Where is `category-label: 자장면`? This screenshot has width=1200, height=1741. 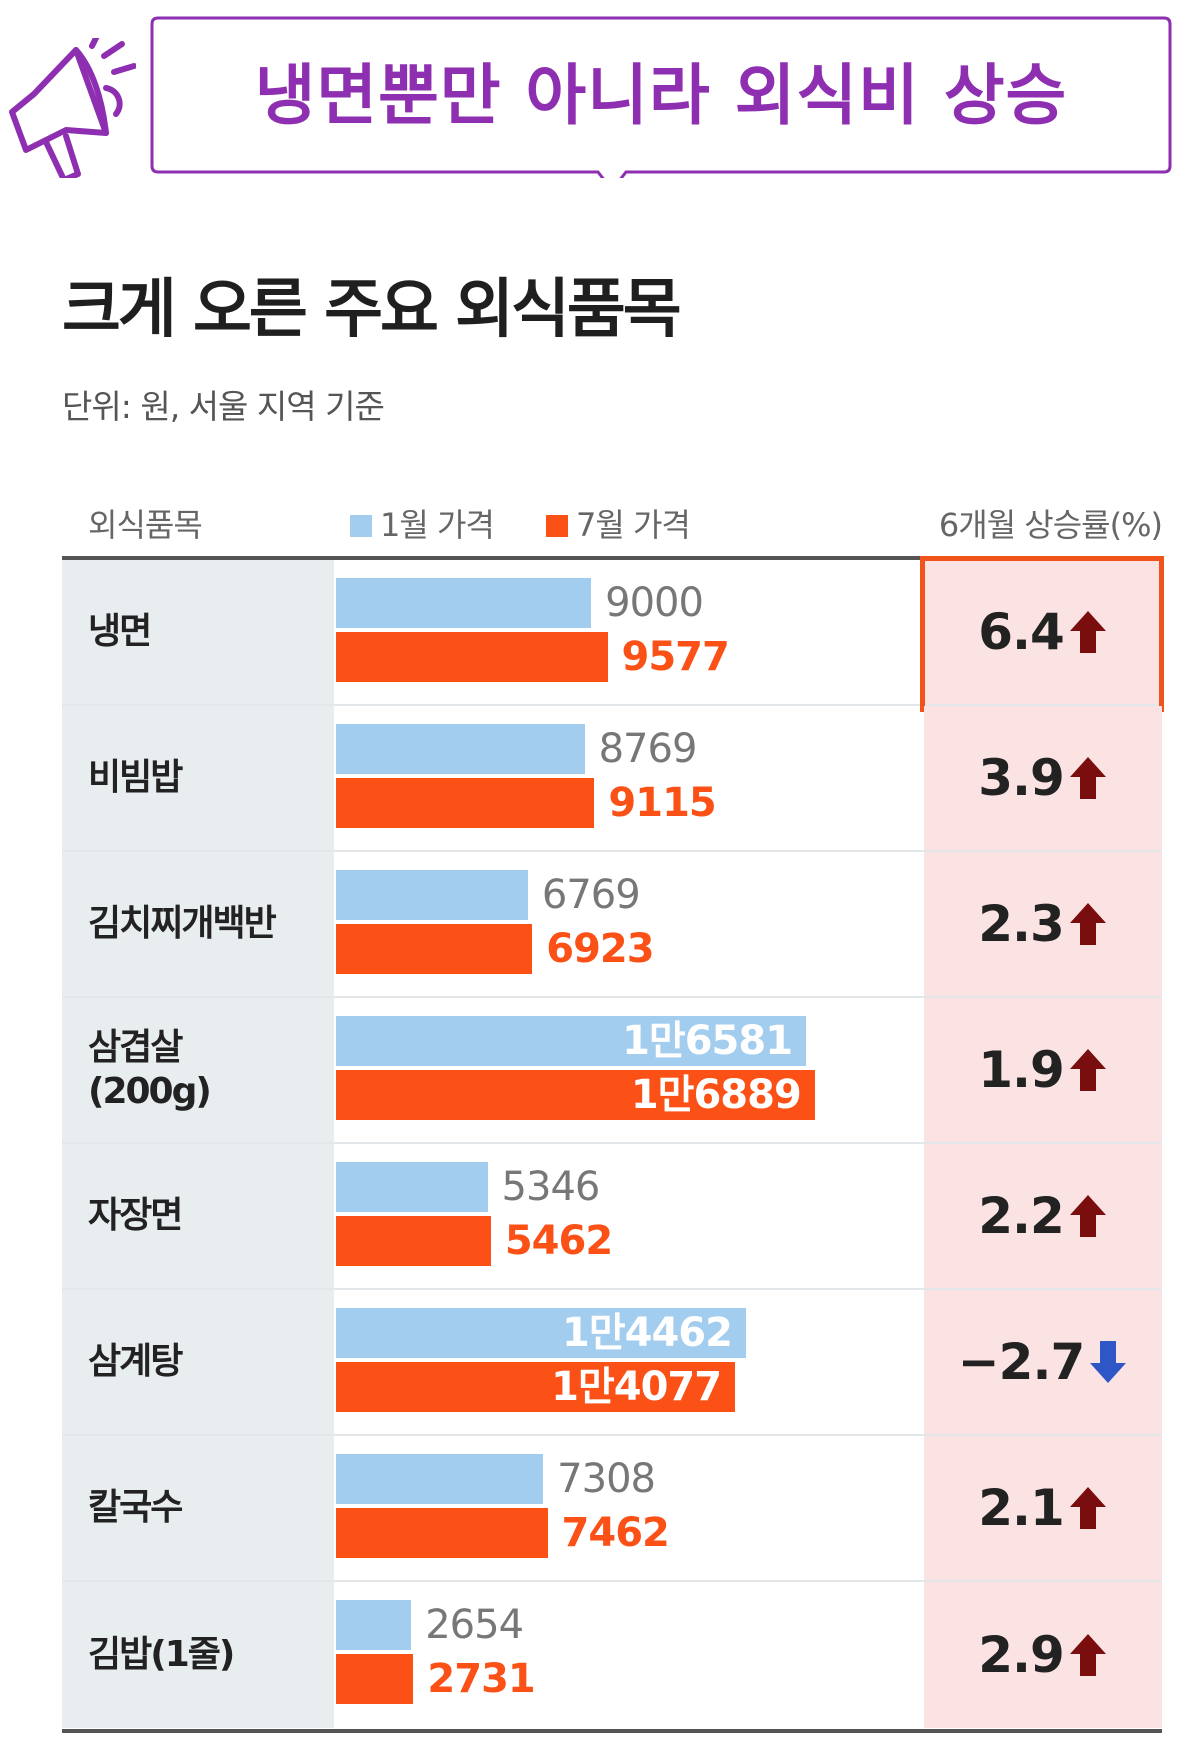
category-label: 자장면 is located at coordinates (135, 1215).